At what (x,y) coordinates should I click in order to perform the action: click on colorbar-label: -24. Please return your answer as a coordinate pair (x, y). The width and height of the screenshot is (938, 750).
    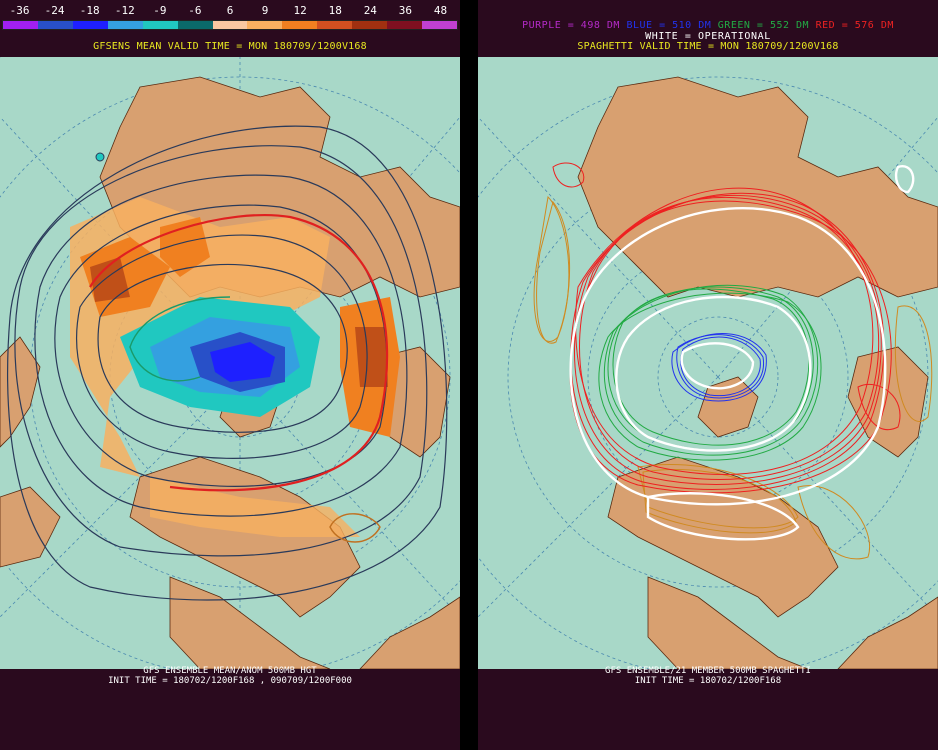
    Looking at the image, I should click on (54, 10).